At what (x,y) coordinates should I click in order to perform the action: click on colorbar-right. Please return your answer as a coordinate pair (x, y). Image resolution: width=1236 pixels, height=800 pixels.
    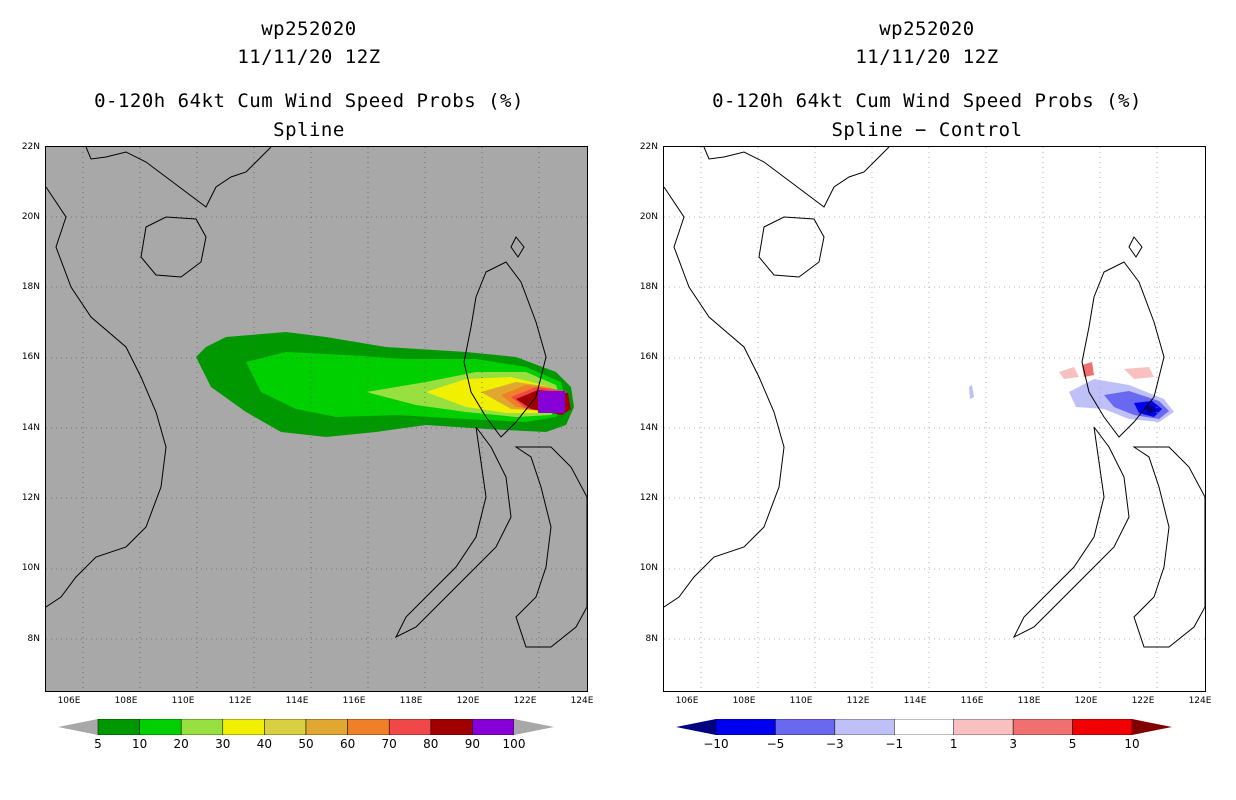
    Looking at the image, I should click on (924, 727).